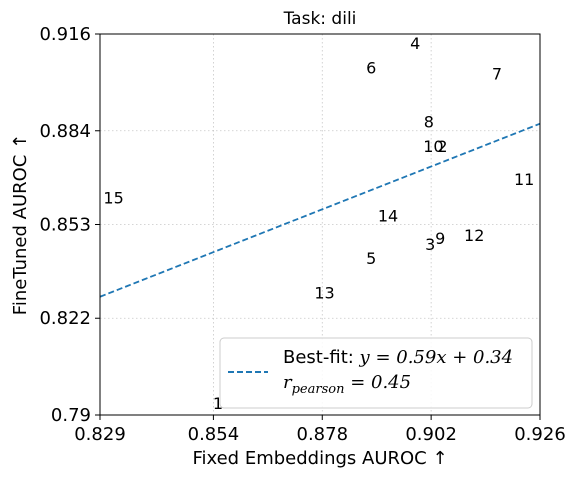  What do you see at coordinates (431, 434) in the screenshot?
I see `x-tick-label: 0.902` at bounding box center [431, 434].